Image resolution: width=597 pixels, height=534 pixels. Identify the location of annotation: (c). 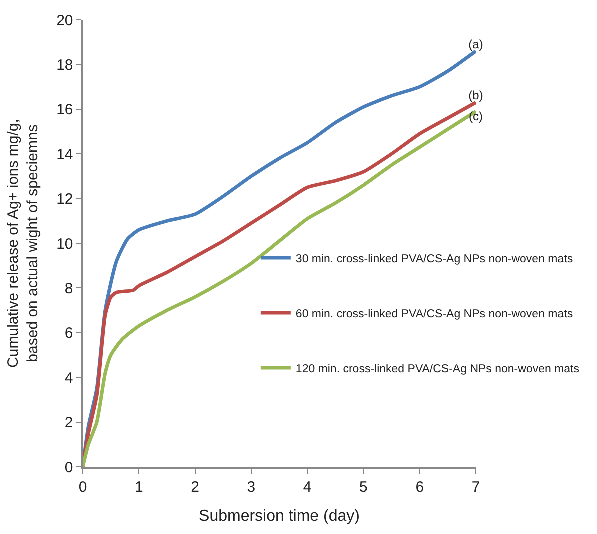
(476, 117).